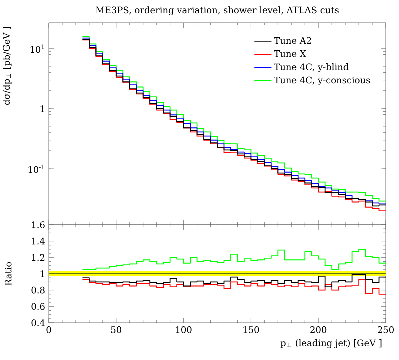 This screenshot has width=399, height=360. Describe the element at coordinates (311, 68) in the screenshot. I see `legend-label: Tune 4C, y-blind` at that location.